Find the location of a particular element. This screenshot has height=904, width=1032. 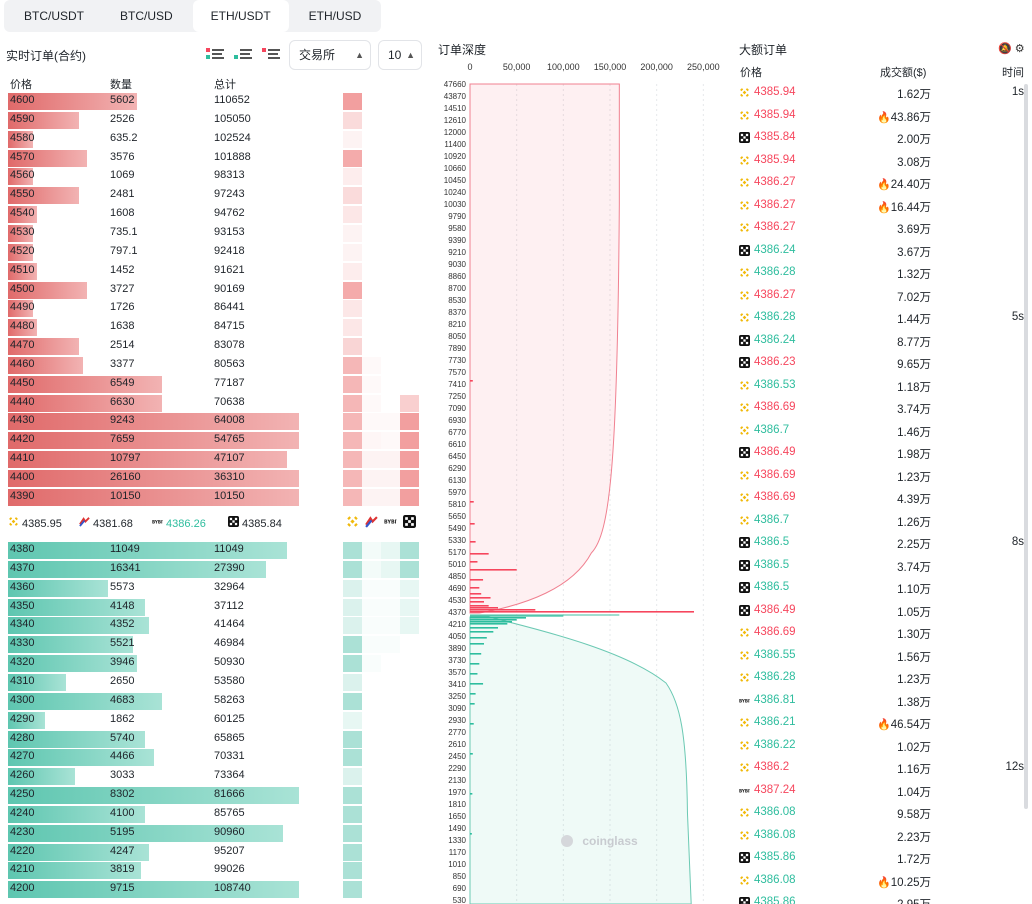

big-order-row: 4386.28 1.23万 is located at coordinates (884, 680).